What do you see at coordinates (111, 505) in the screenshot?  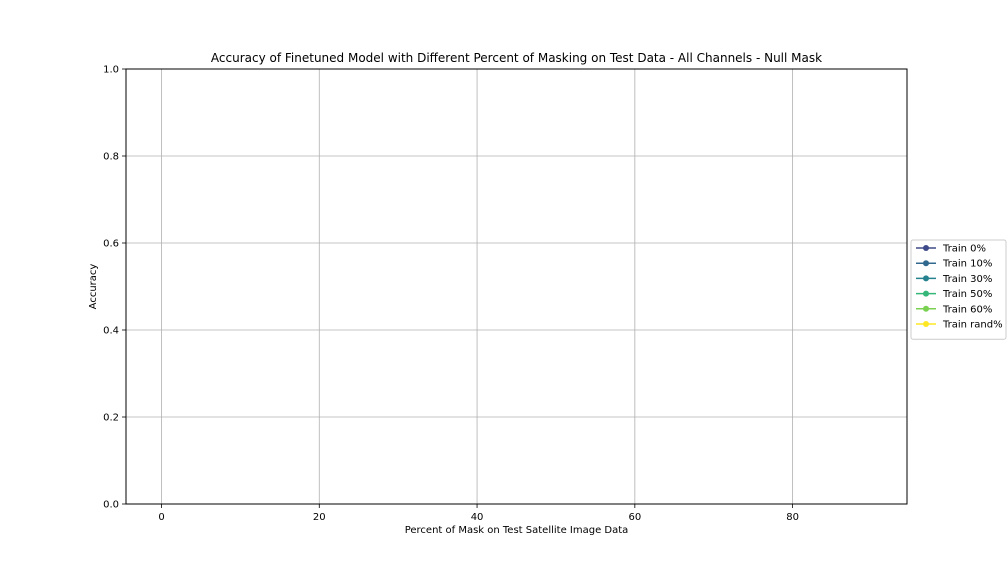 I see `y-tick-label: 0.0` at bounding box center [111, 505].